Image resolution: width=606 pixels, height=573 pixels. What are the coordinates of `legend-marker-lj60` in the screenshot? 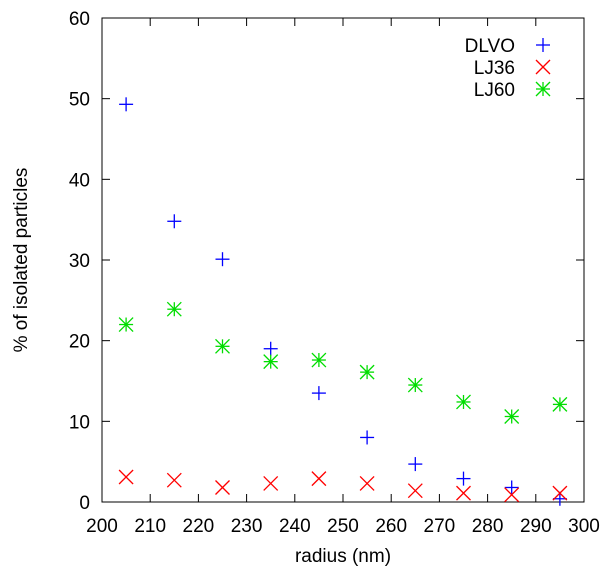 It's located at (543, 89).